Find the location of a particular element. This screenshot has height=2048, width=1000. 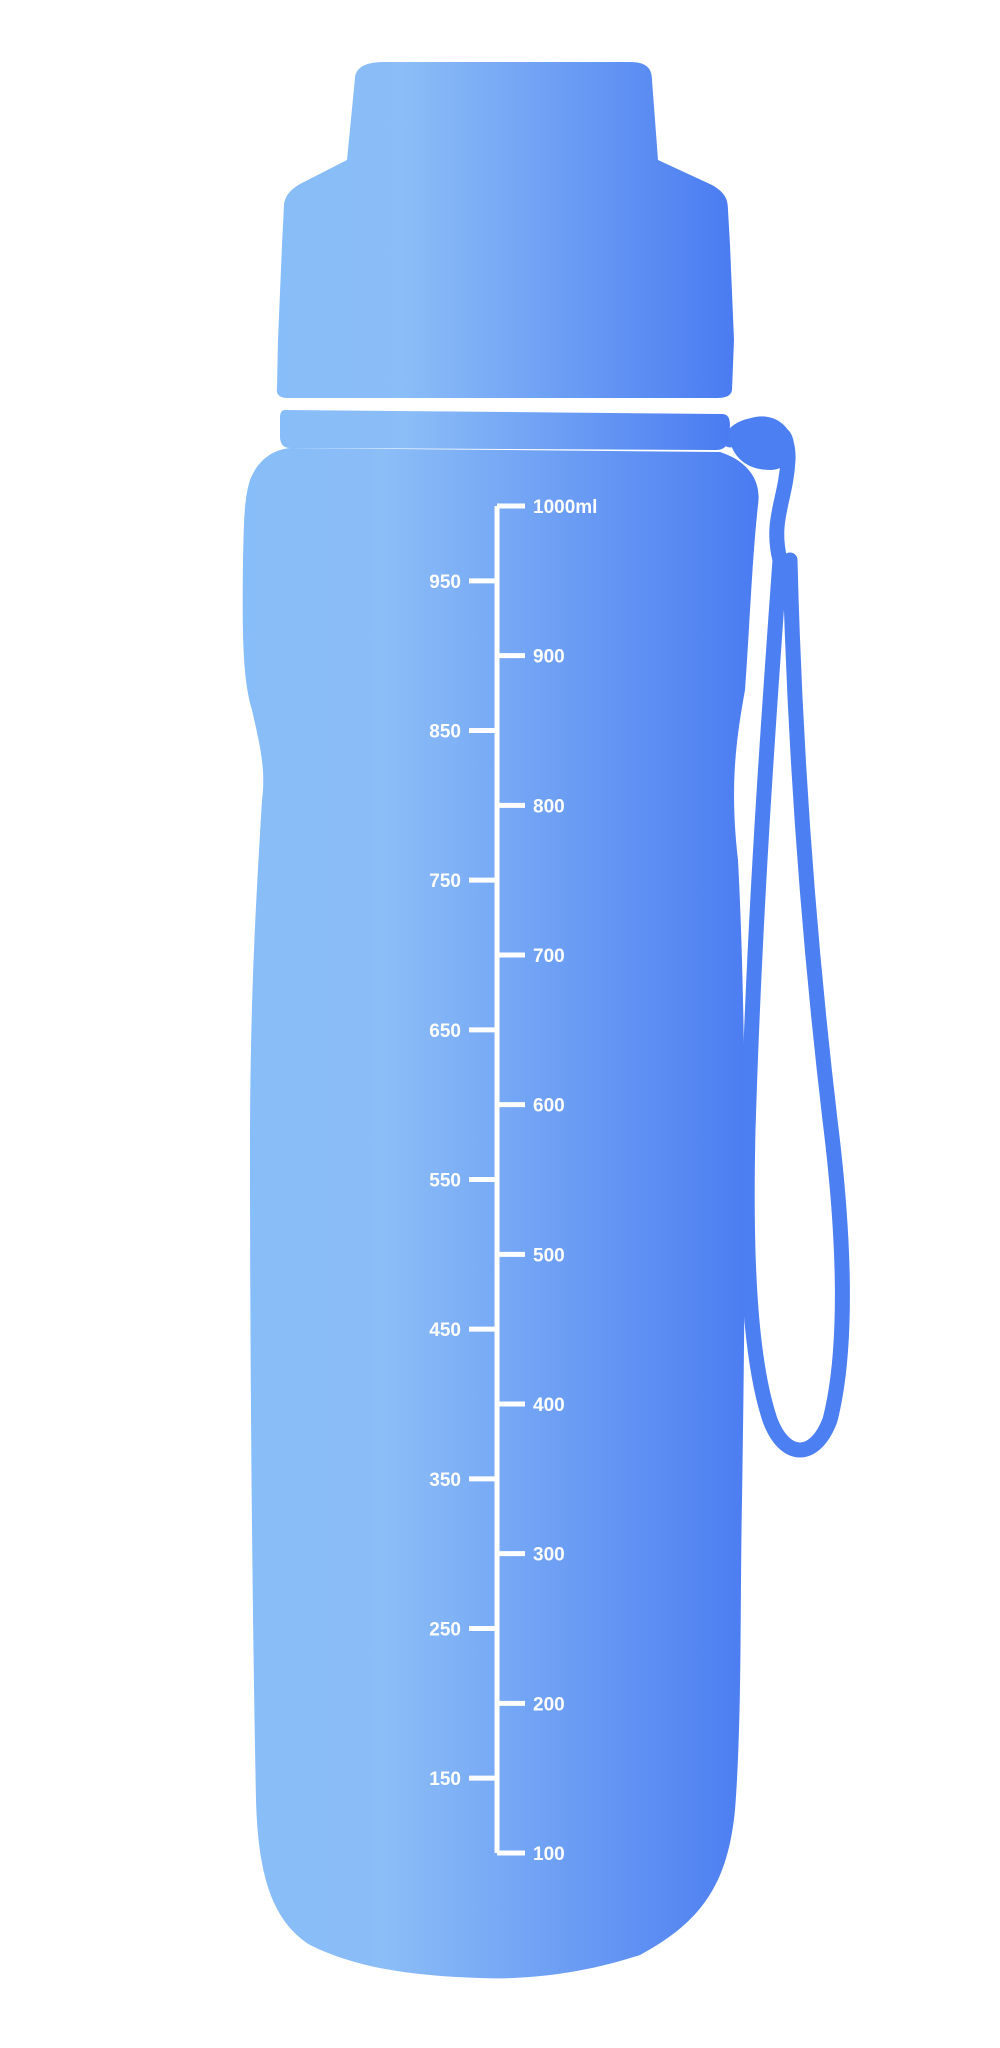

scale-label-600: 600 is located at coordinates (549, 1106).